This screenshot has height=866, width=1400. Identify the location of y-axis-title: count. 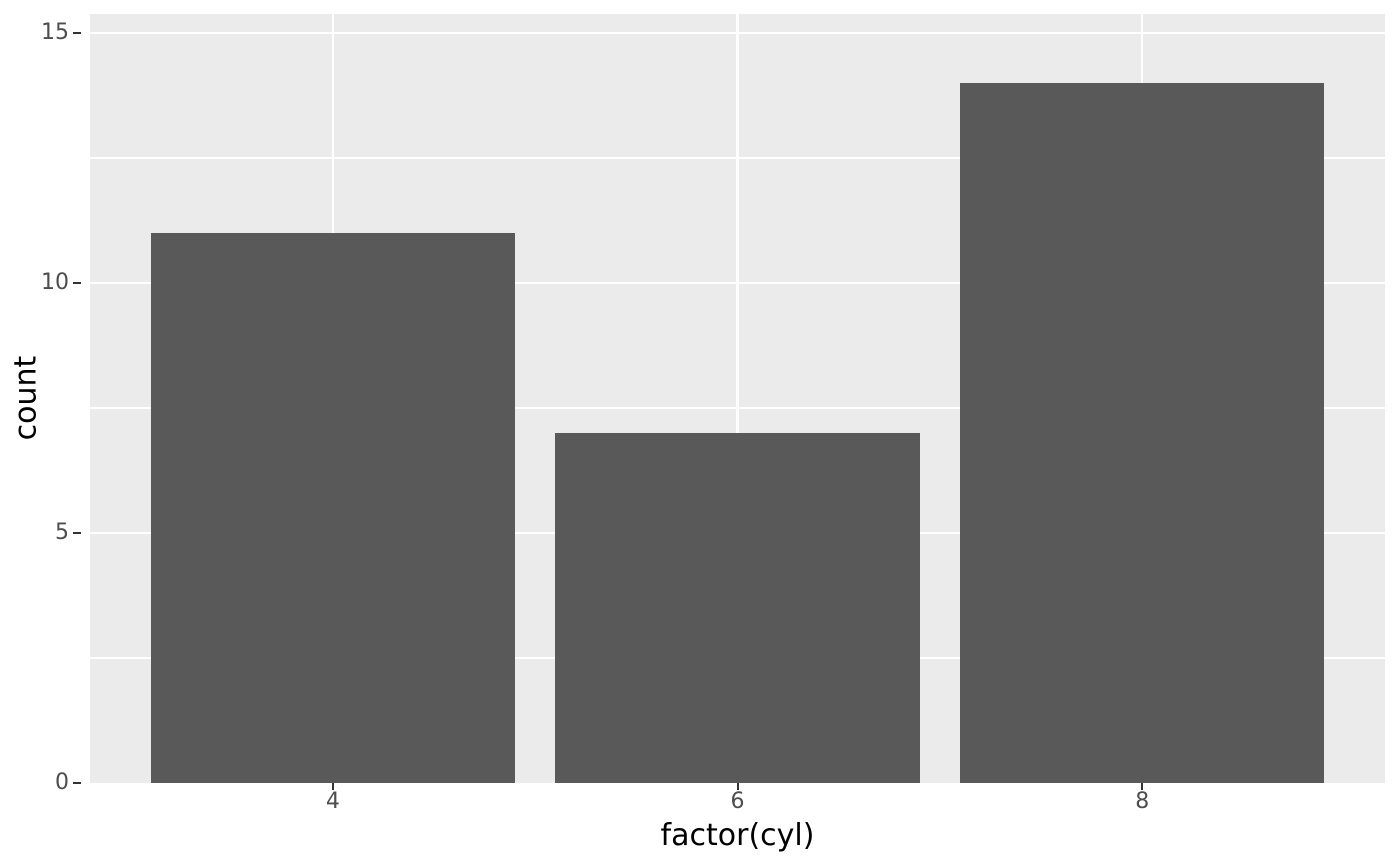
(26, 398).